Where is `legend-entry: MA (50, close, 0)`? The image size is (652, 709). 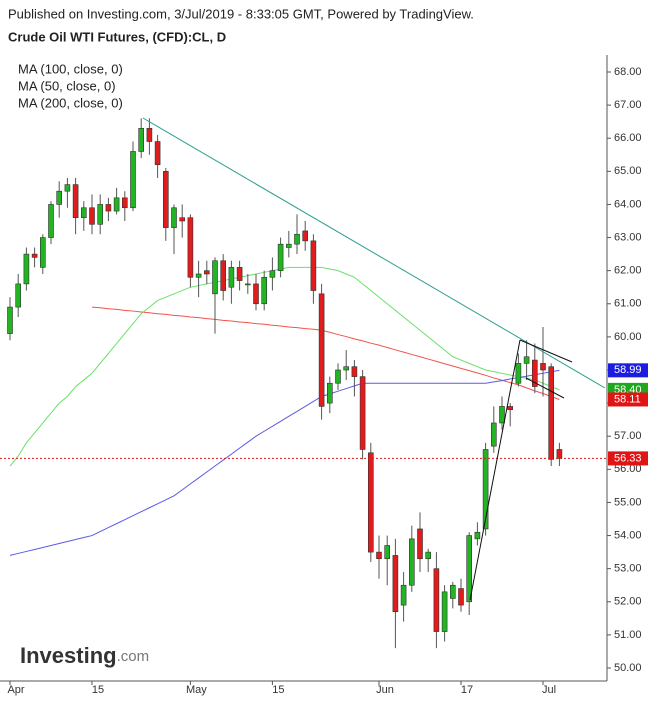 legend-entry: MA (50, close, 0) is located at coordinates (67, 85).